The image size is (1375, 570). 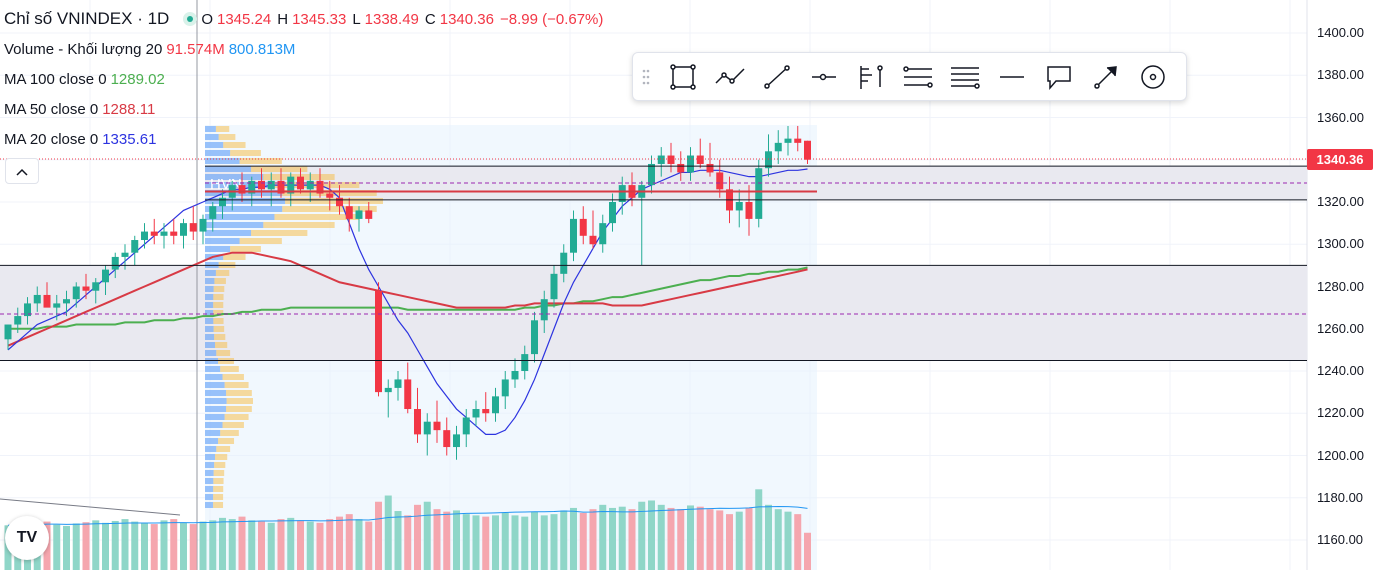 I want to click on horizontal-ray-icon, so click(x=823, y=76).